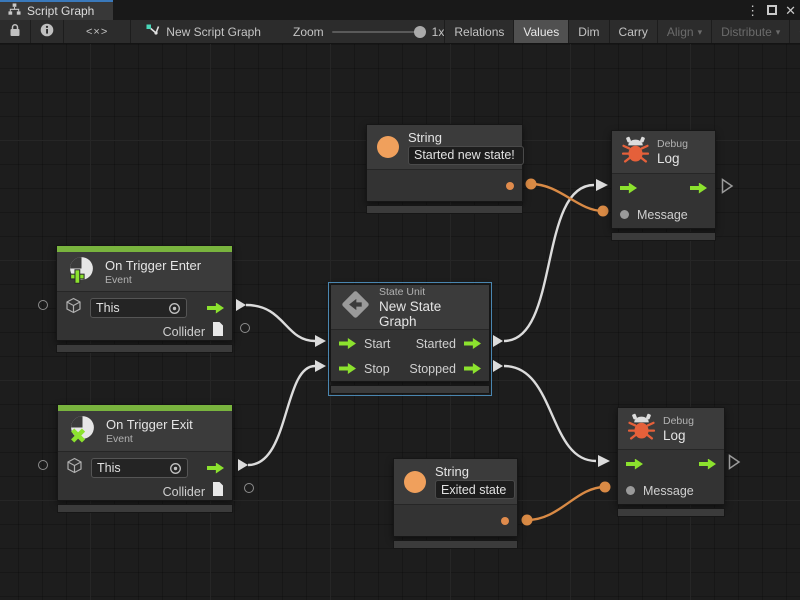 The image size is (800, 600). I want to click on trigger-enter-collider-out-port, so click(245, 328).